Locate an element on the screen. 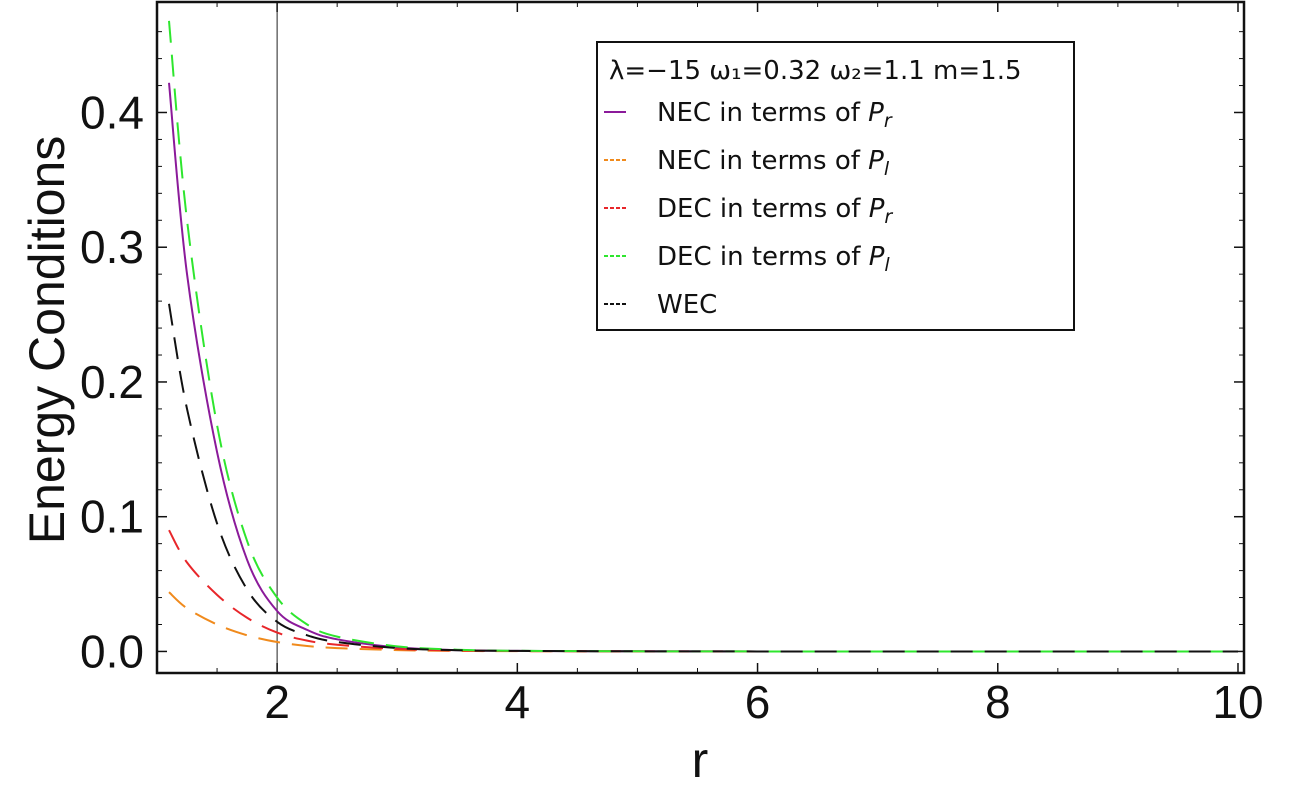 The height and width of the screenshot is (811, 1300). legend-title: λ=−15 ω₁=0.32 ω₂=1.1 m=1.5 is located at coordinates (815, 71).